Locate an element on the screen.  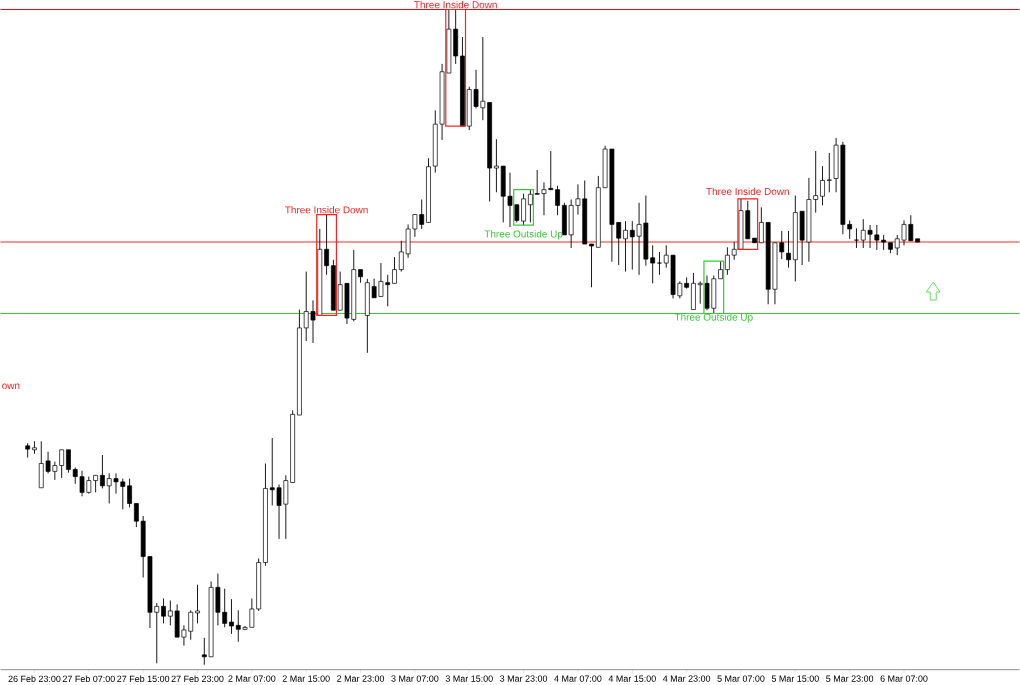
x-tick-label: 2 Mar 15:00 is located at coordinates (306, 678).